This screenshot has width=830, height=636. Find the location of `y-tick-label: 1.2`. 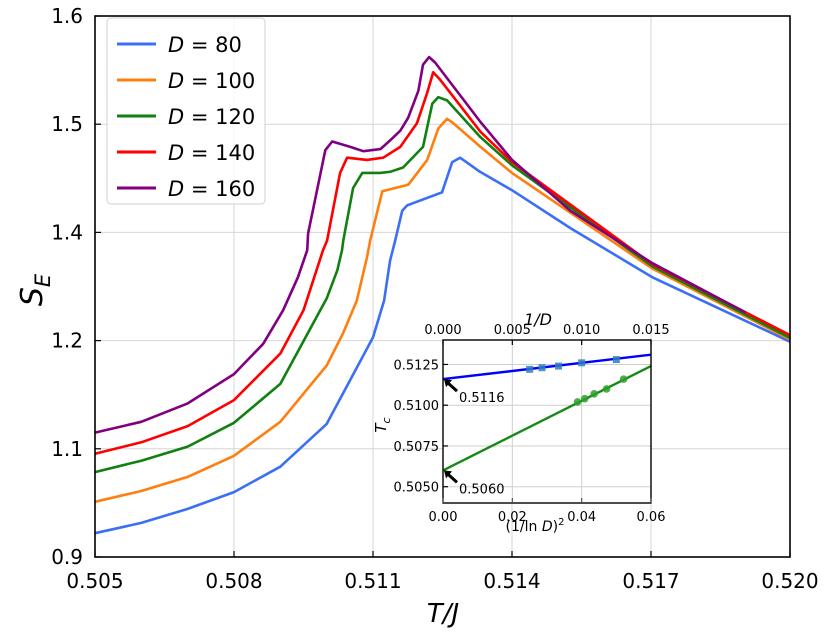

y-tick-label: 1.2 is located at coordinates (67, 341).